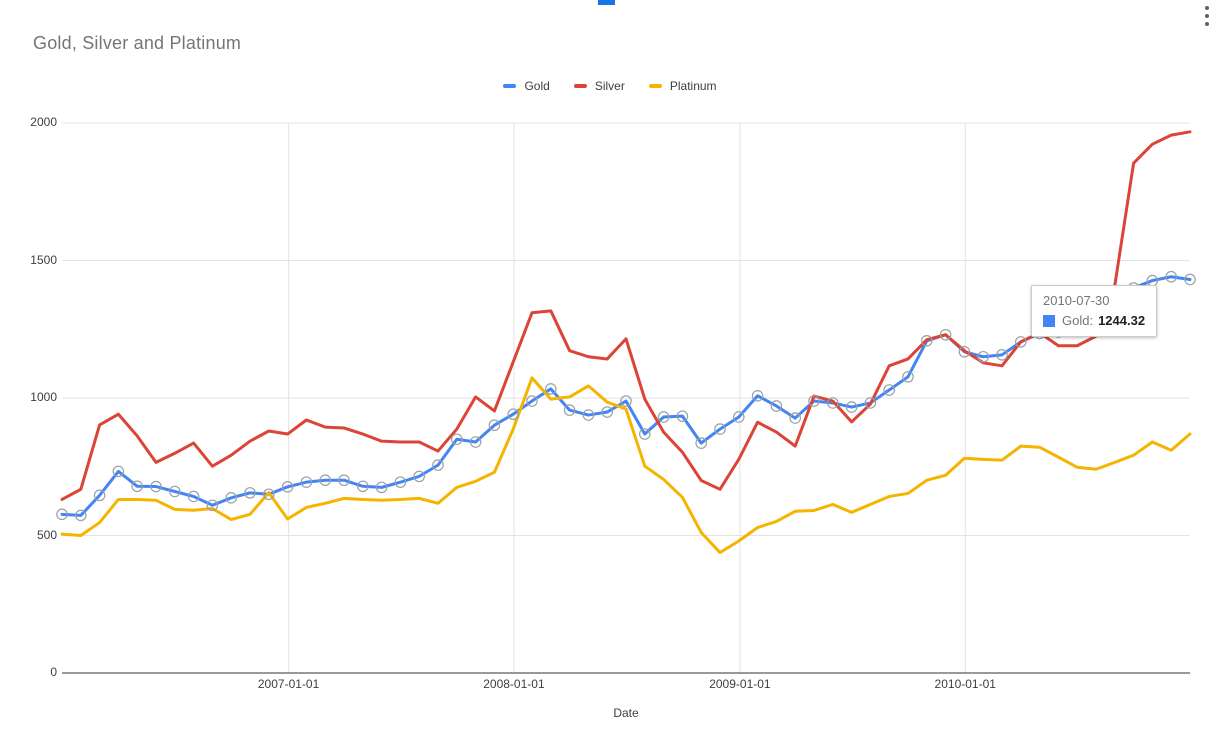  What do you see at coordinates (1078, 320) in the screenshot?
I see `tooltip-series-label: Gold:` at bounding box center [1078, 320].